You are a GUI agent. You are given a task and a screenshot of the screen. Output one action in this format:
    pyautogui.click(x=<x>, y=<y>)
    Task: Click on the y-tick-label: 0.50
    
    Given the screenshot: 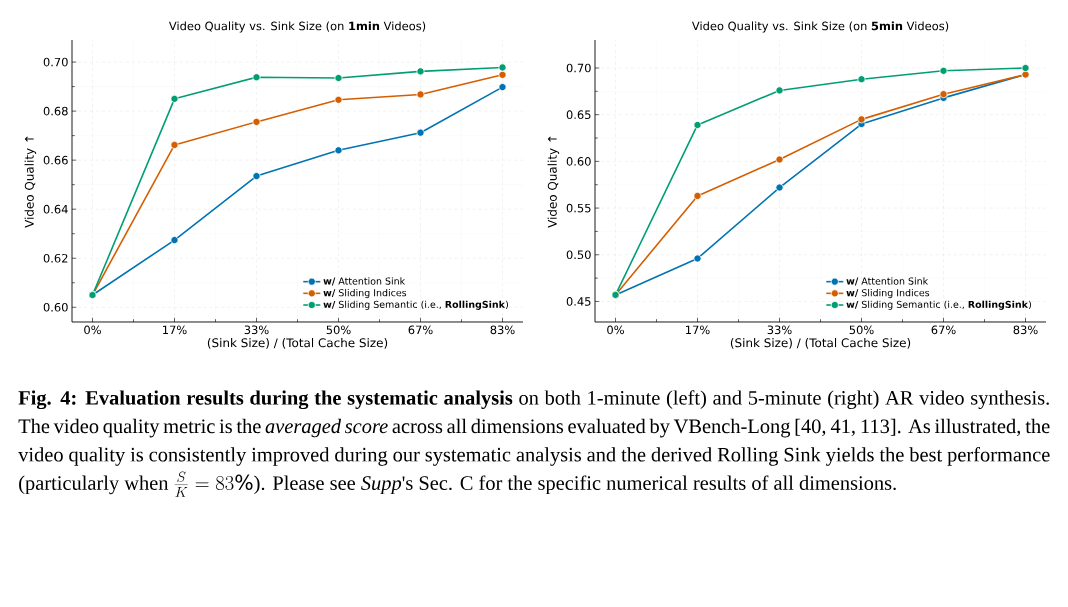 What is the action you would take?
    pyautogui.click(x=578, y=255)
    